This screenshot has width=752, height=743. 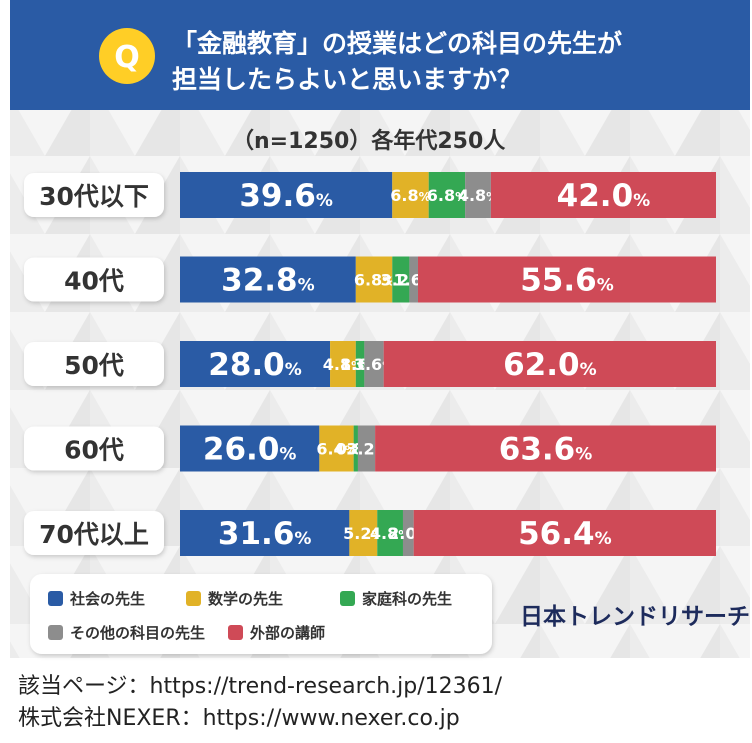 I want to click on sample-note: （n=1250）各年代250人, so click(x=368, y=141).